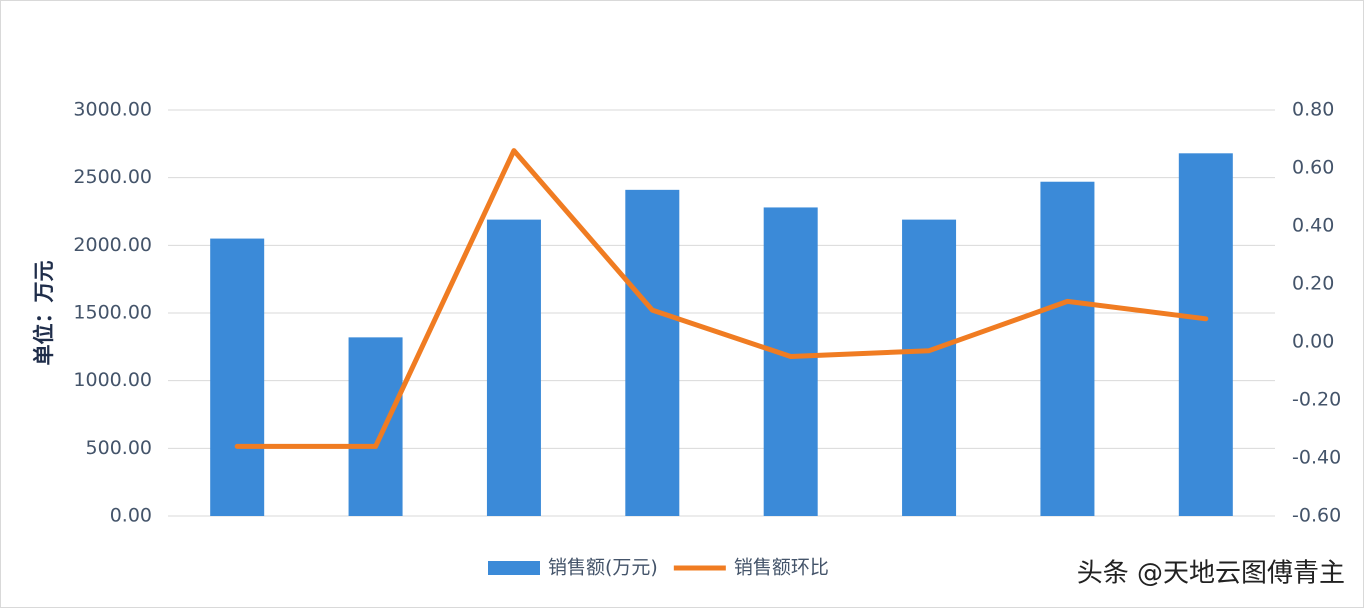 Image resolution: width=1364 pixels, height=608 pixels. What do you see at coordinates (1313, 342) in the screenshot?
I see `y2-tick-label: 0.00` at bounding box center [1313, 342].